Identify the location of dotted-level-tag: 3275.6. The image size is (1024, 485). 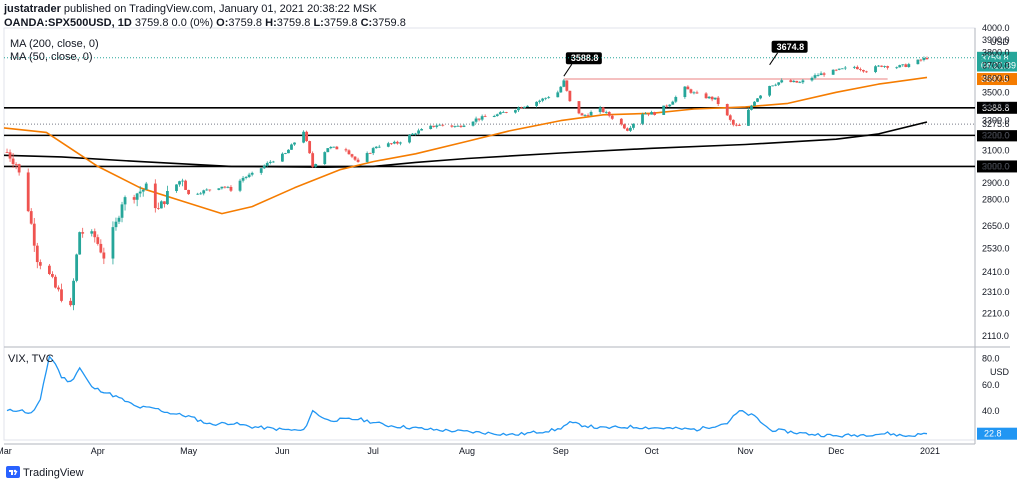
(996, 124).